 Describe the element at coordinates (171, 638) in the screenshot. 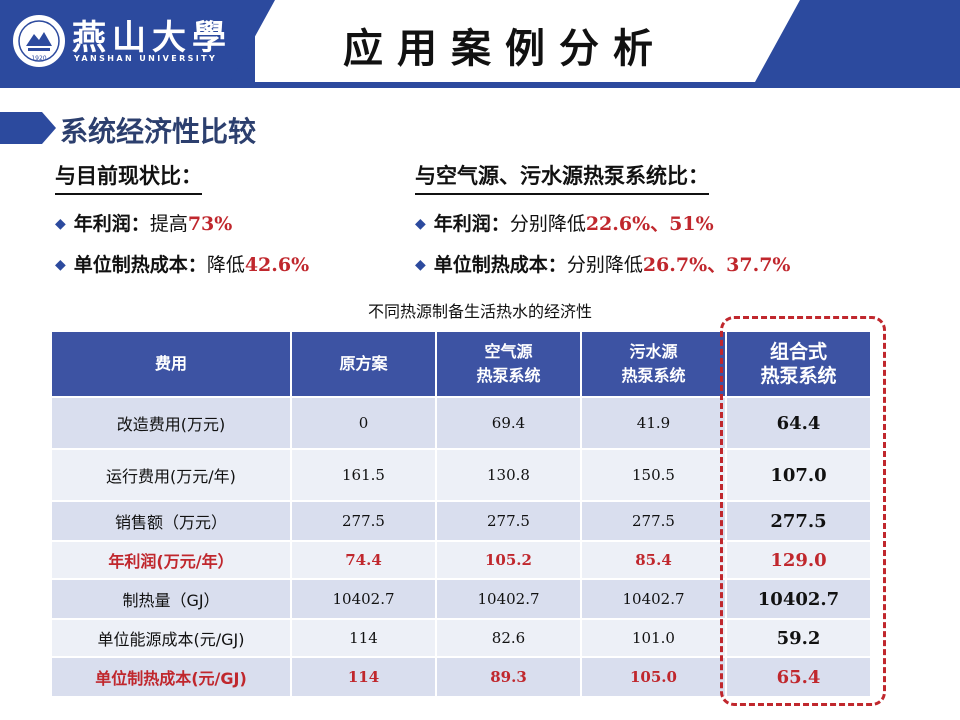

I see `row-label: 单位能源成本(元/GJ)` at that location.